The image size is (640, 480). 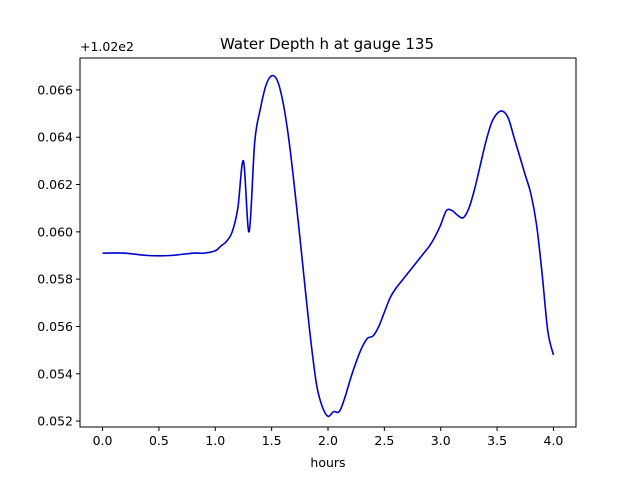 I want to click on y-tick-label: 0.064, so click(x=55, y=137).